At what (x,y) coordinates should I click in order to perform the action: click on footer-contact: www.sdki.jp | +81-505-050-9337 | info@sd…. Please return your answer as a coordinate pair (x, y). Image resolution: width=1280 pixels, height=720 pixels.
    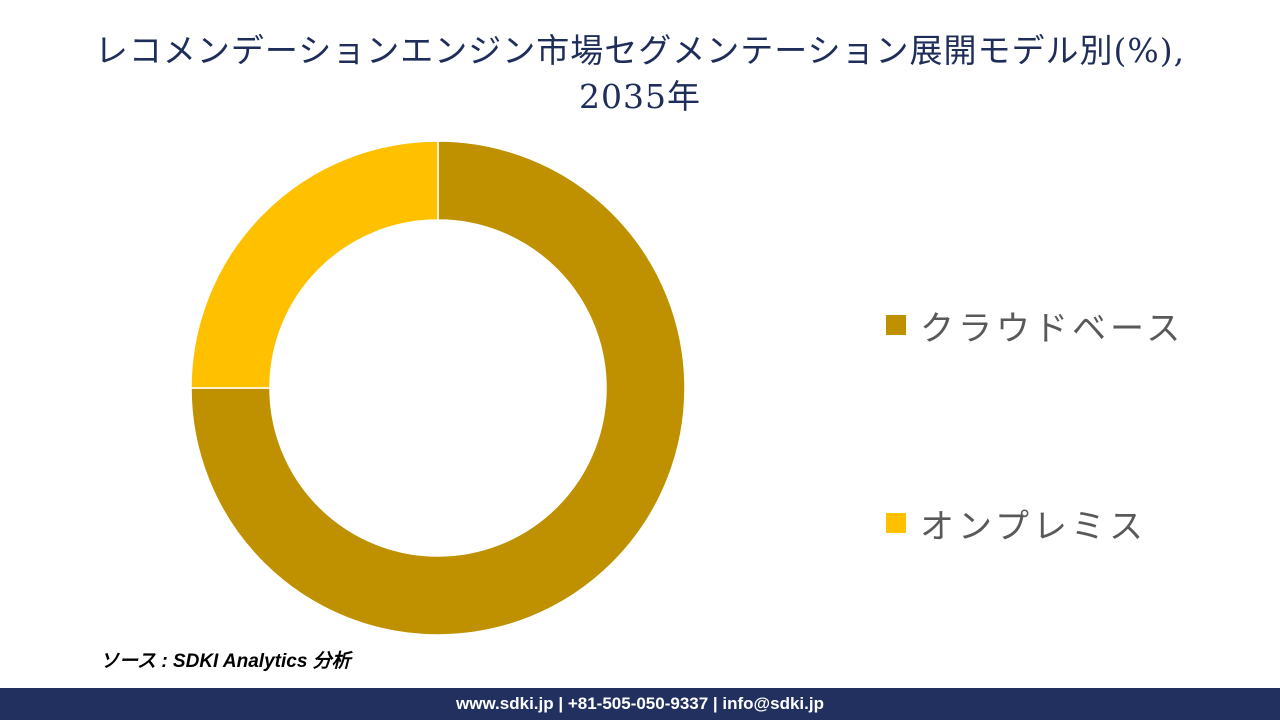
    Looking at the image, I should click on (640, 704).